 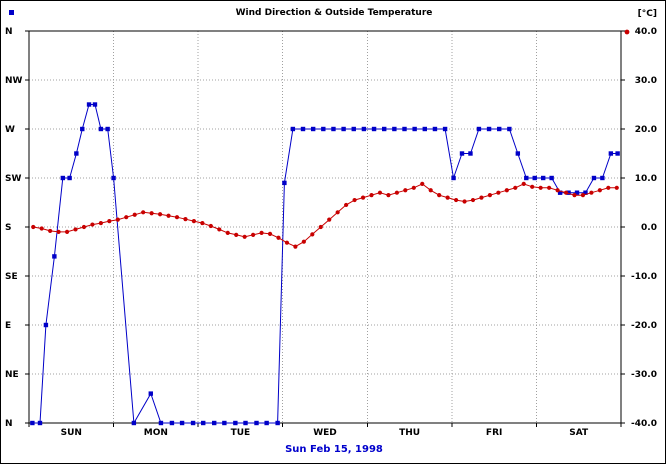 What do you see at coordinates (644, 424) in the screenshot?
I see `temperature-tick-label: -40.0` at bounding box center [644, 424].